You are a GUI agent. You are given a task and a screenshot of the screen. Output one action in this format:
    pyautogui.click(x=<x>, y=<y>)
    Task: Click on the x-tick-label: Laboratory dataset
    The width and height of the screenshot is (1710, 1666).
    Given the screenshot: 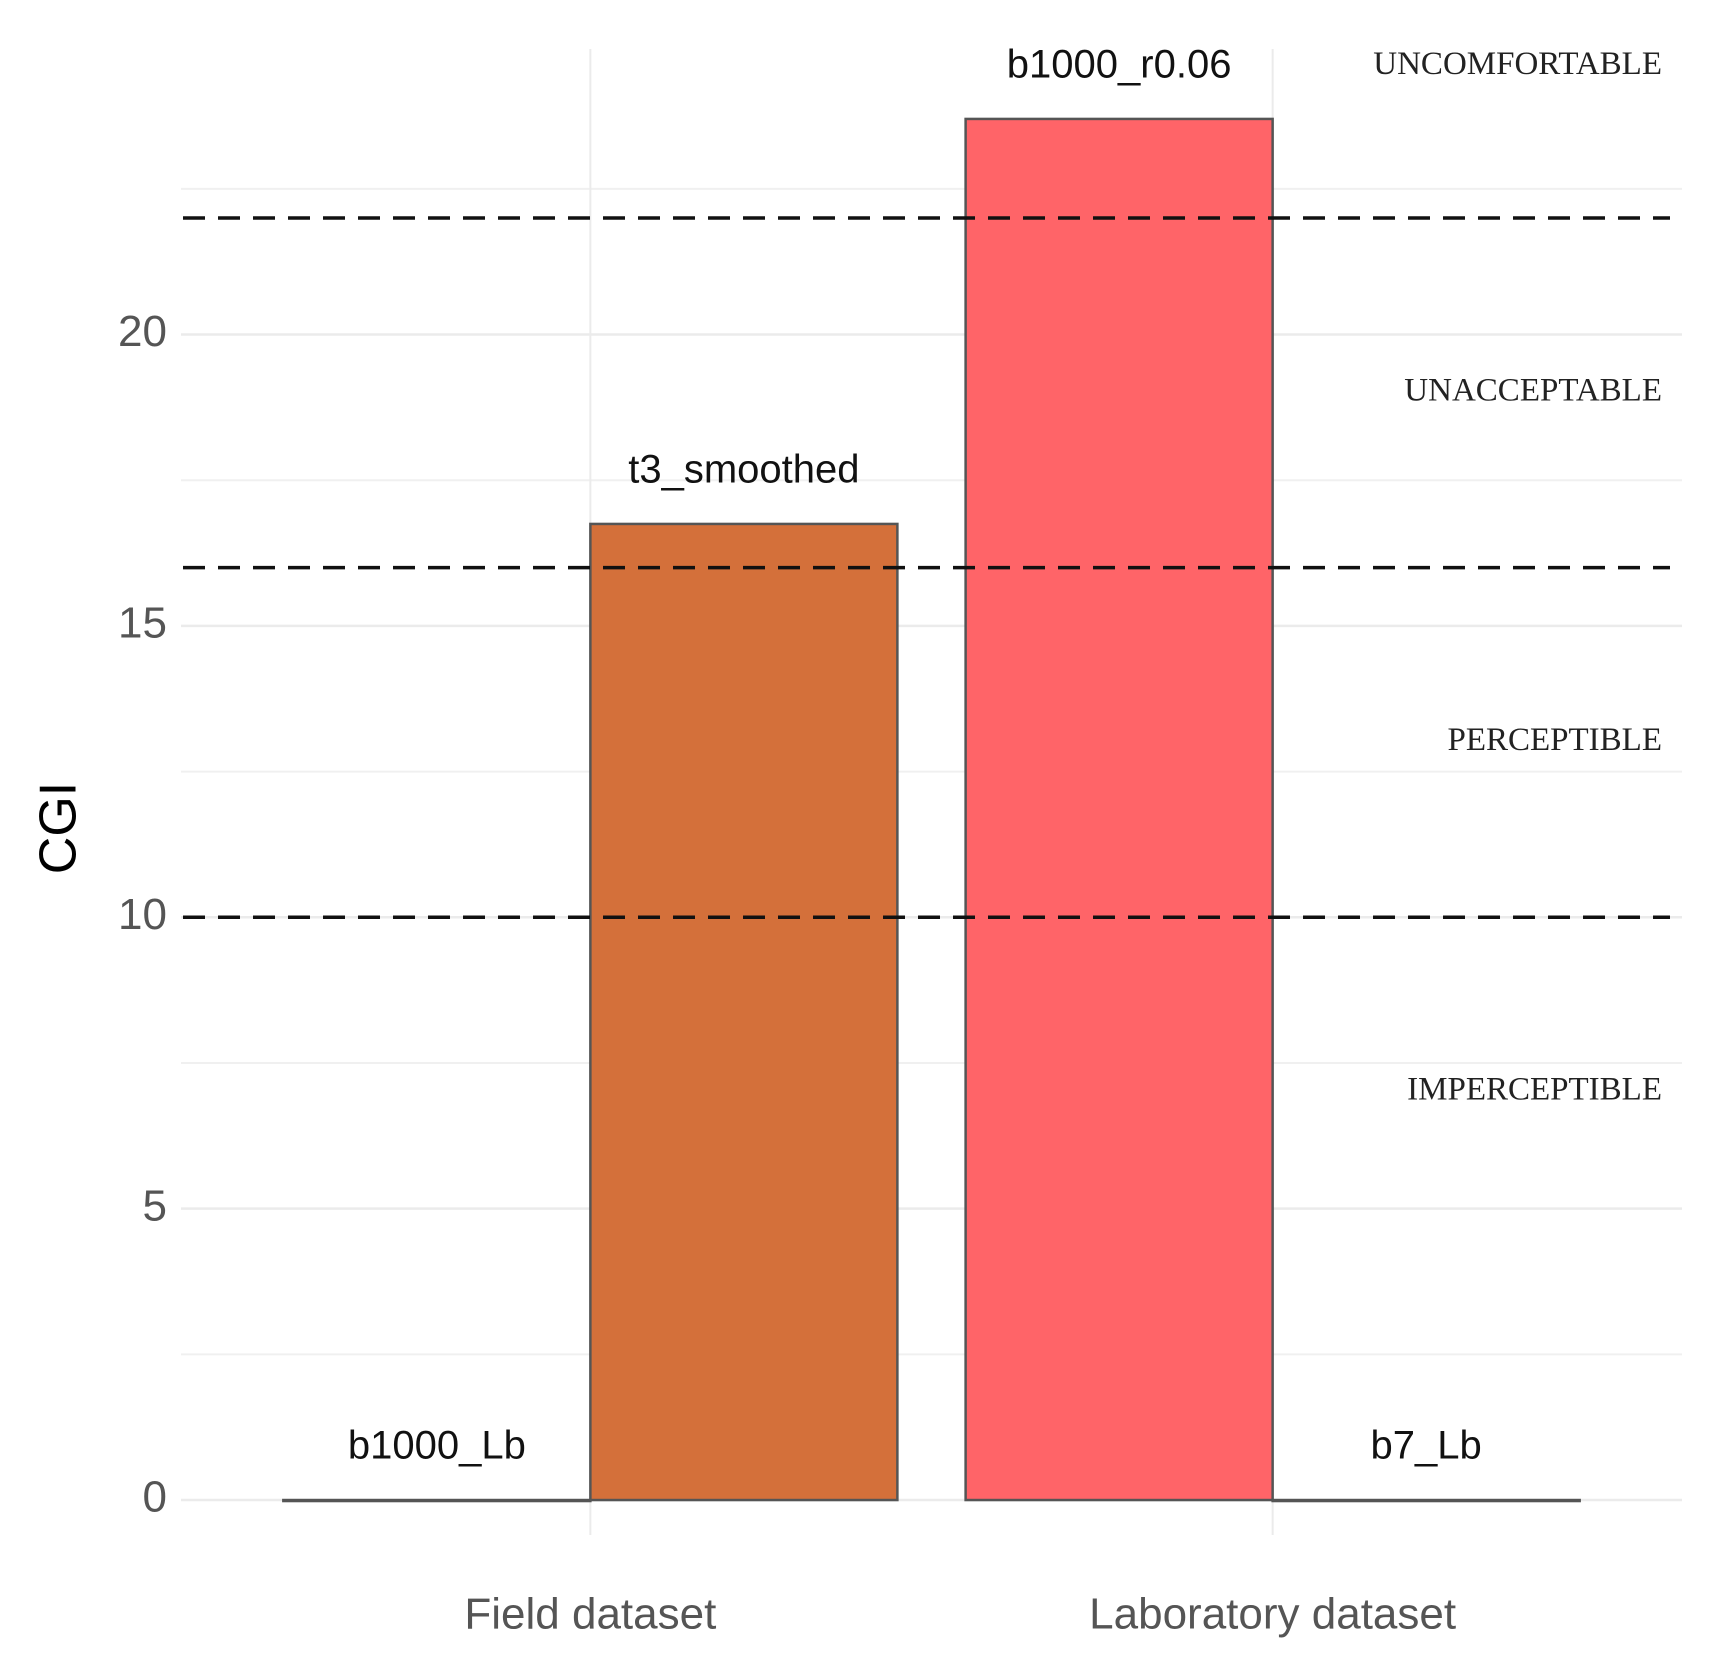 What is the action you would take?
    pyautogui.click(x=1272, y=1614)
    